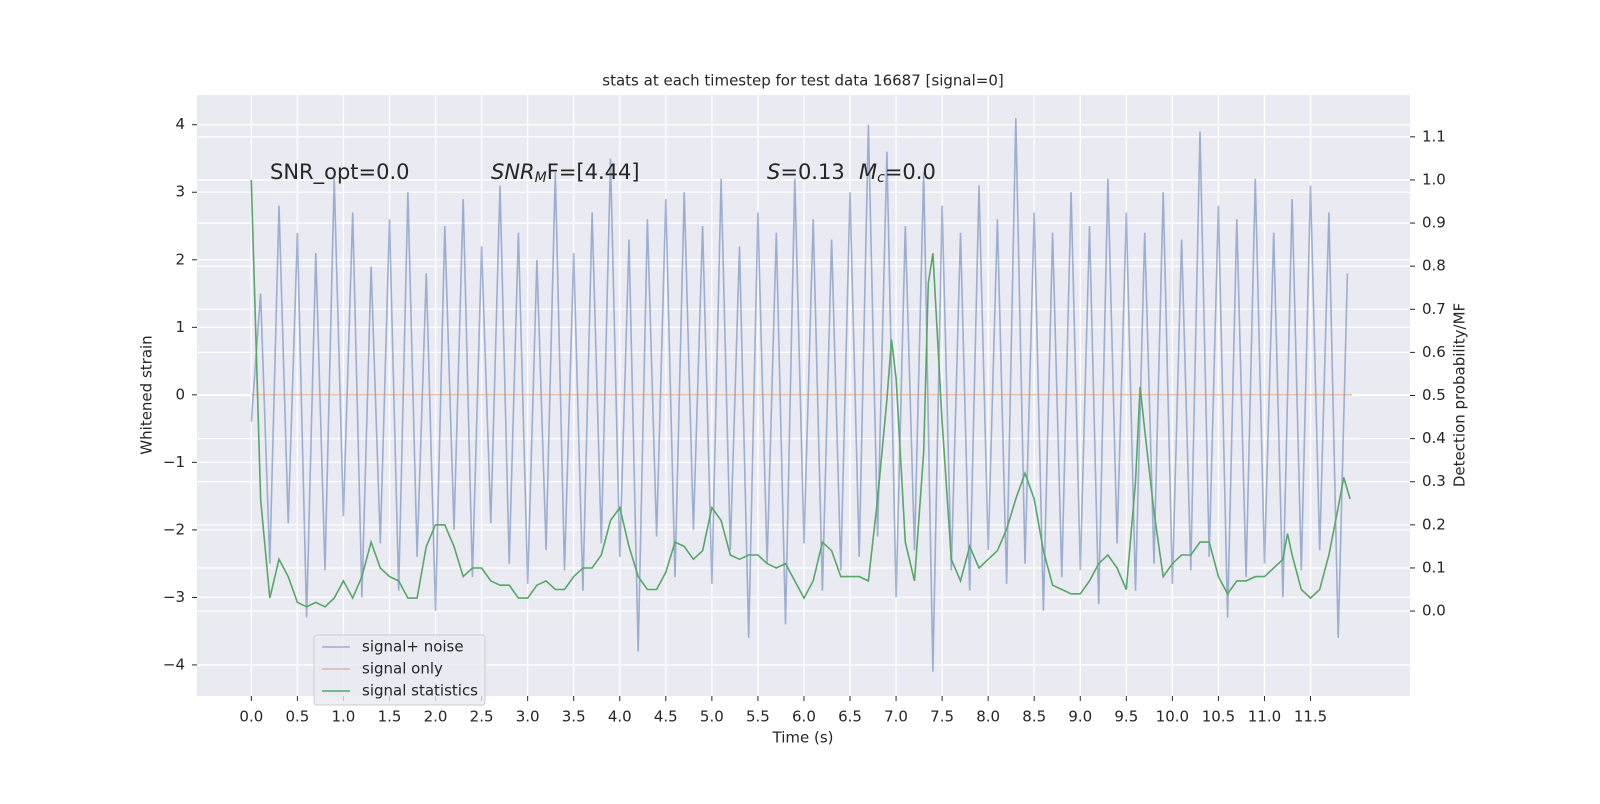 This screenshot has height=804, width=1600. Describe the element at coordinates (174, 529) in the screenshot. I see `y-tick-label: −2` at that location.